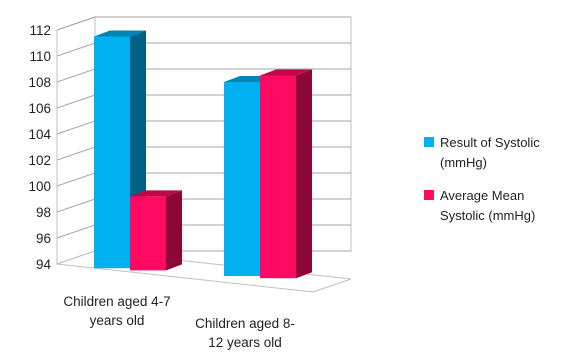 The width and height of the screenshot is (561, 354). Describe the element at coordinates (39, 108) in the screenshot. I see `y-tick-label: 106` at that location.